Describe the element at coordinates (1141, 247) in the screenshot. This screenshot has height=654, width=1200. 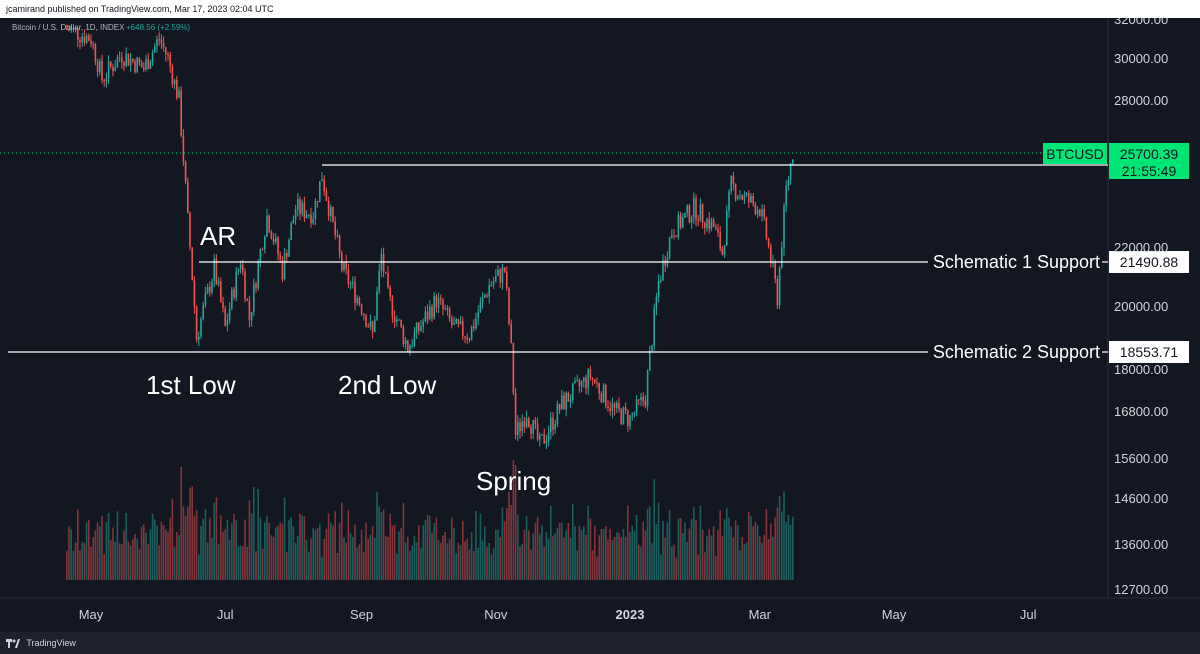
I see `price-tick-label: 22000.00` at that location.